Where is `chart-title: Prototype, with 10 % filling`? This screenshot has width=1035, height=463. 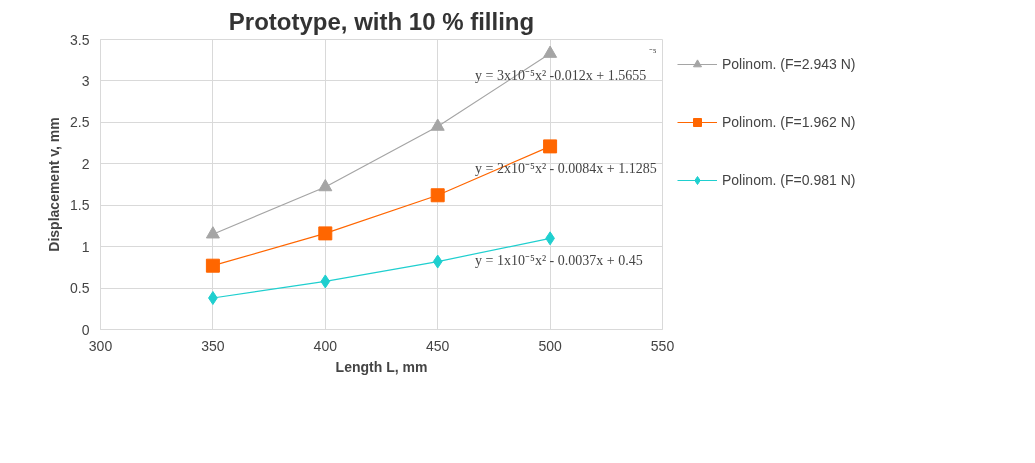
chart-title: Prototype, with 10 % filling is located at coordinates (381, 21).